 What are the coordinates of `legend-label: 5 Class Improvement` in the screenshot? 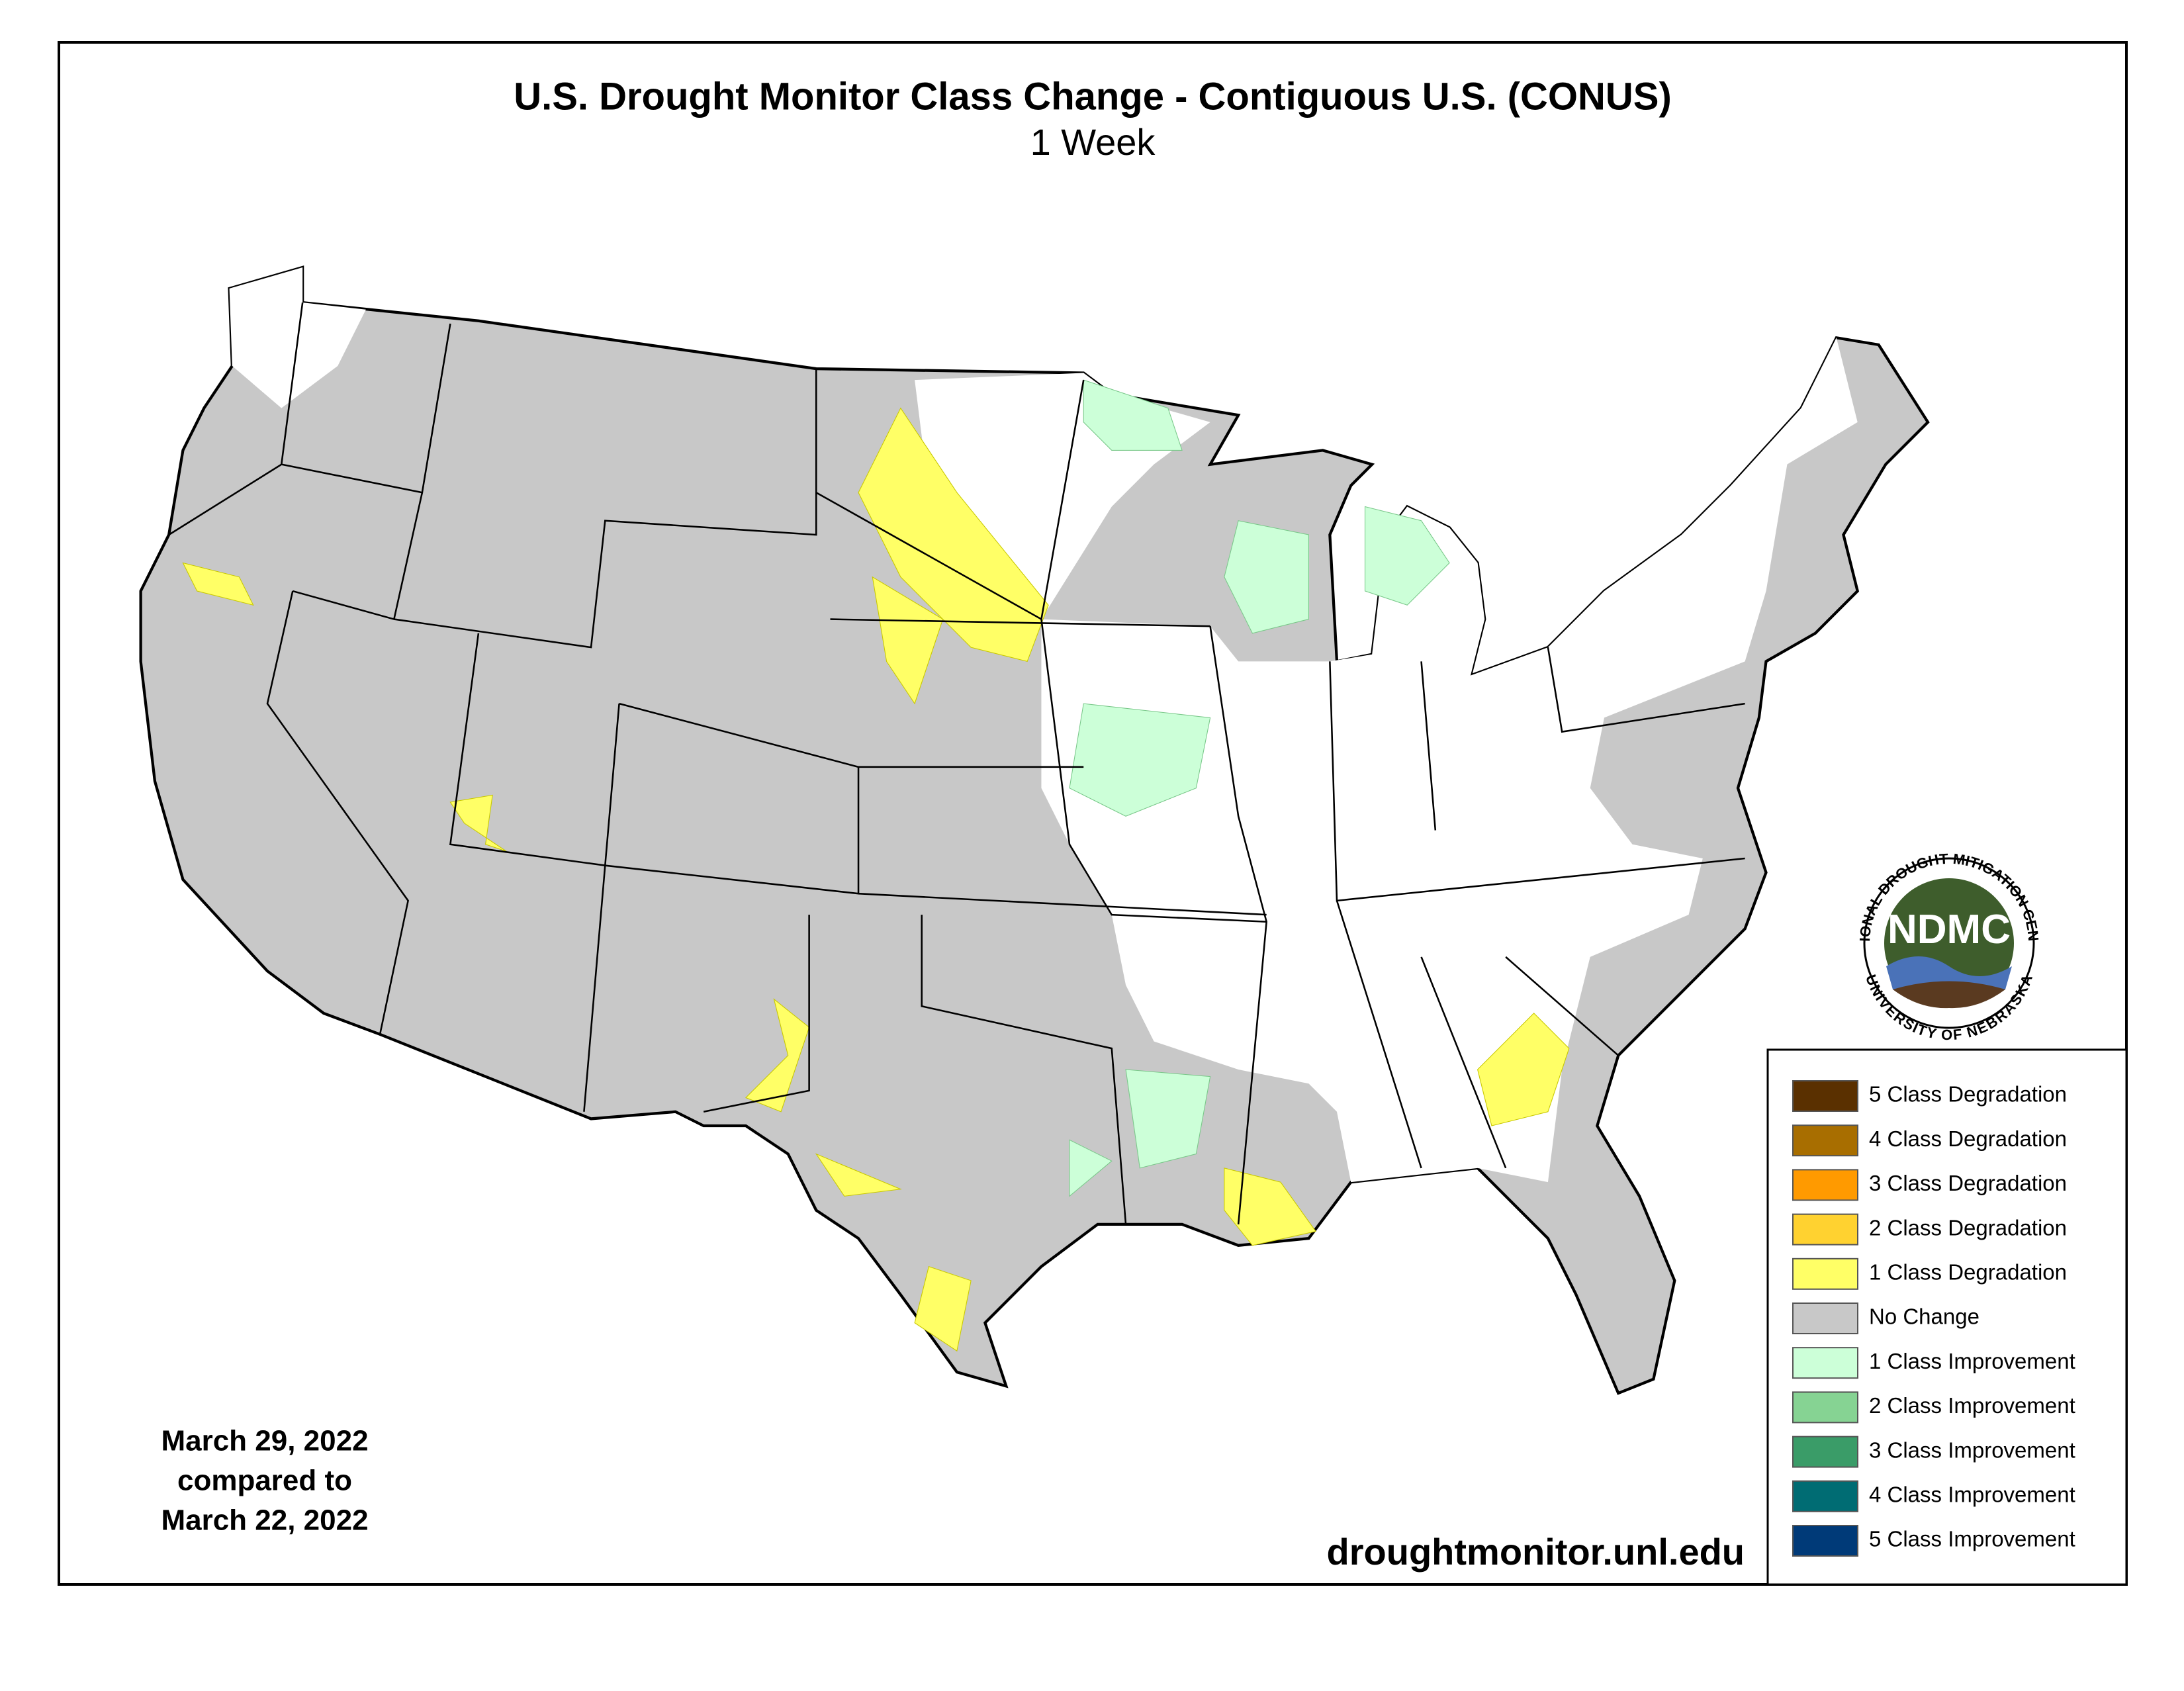 It's located at (1972, 1539).